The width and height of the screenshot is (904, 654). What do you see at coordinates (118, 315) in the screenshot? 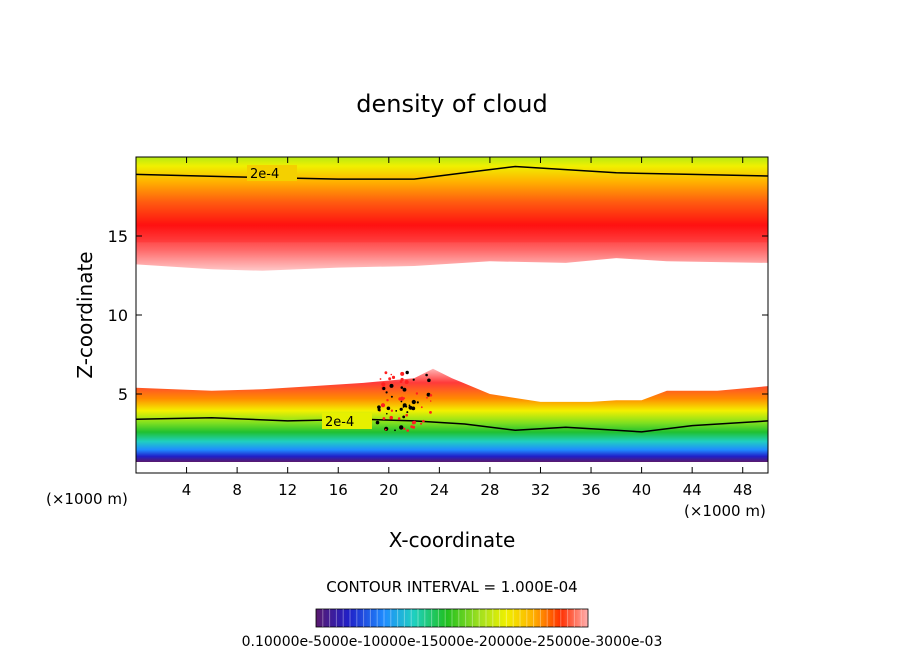
I see `y-tick-label: 10` at bounding box center [118, 315].